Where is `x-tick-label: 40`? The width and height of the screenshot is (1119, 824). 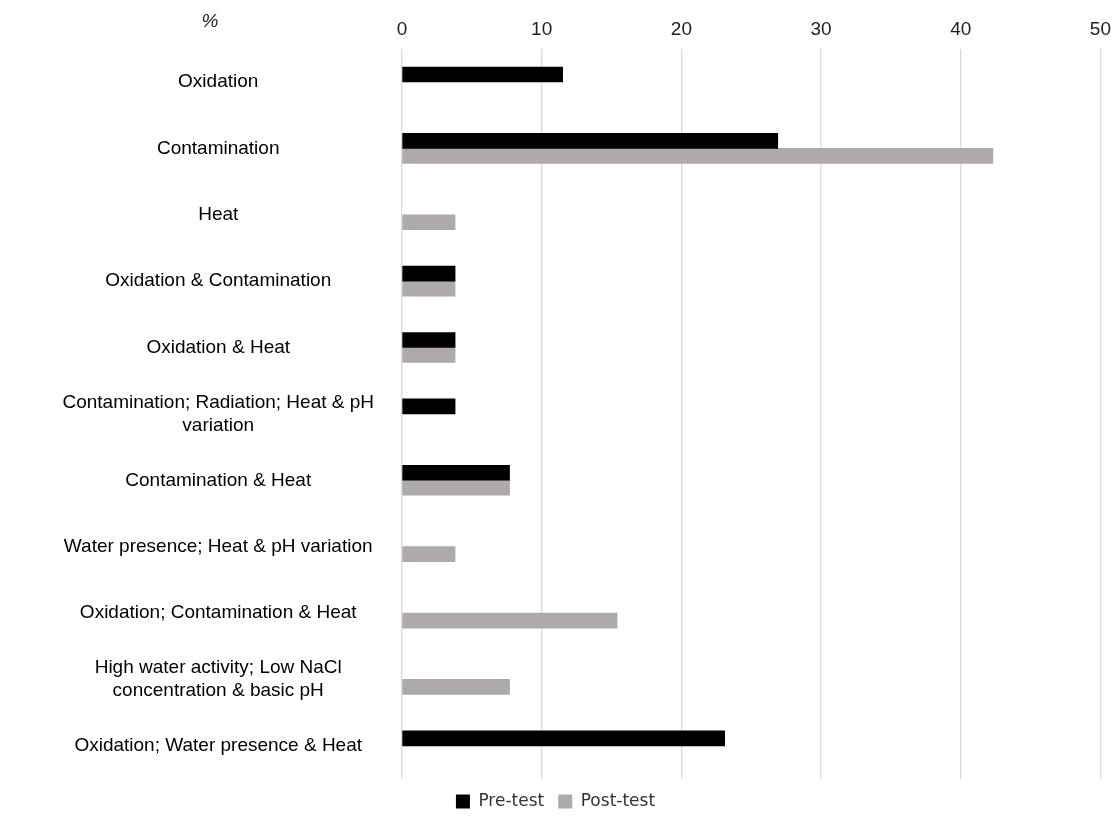
x-tick-label: 40 is located at coordinates (961, 28).